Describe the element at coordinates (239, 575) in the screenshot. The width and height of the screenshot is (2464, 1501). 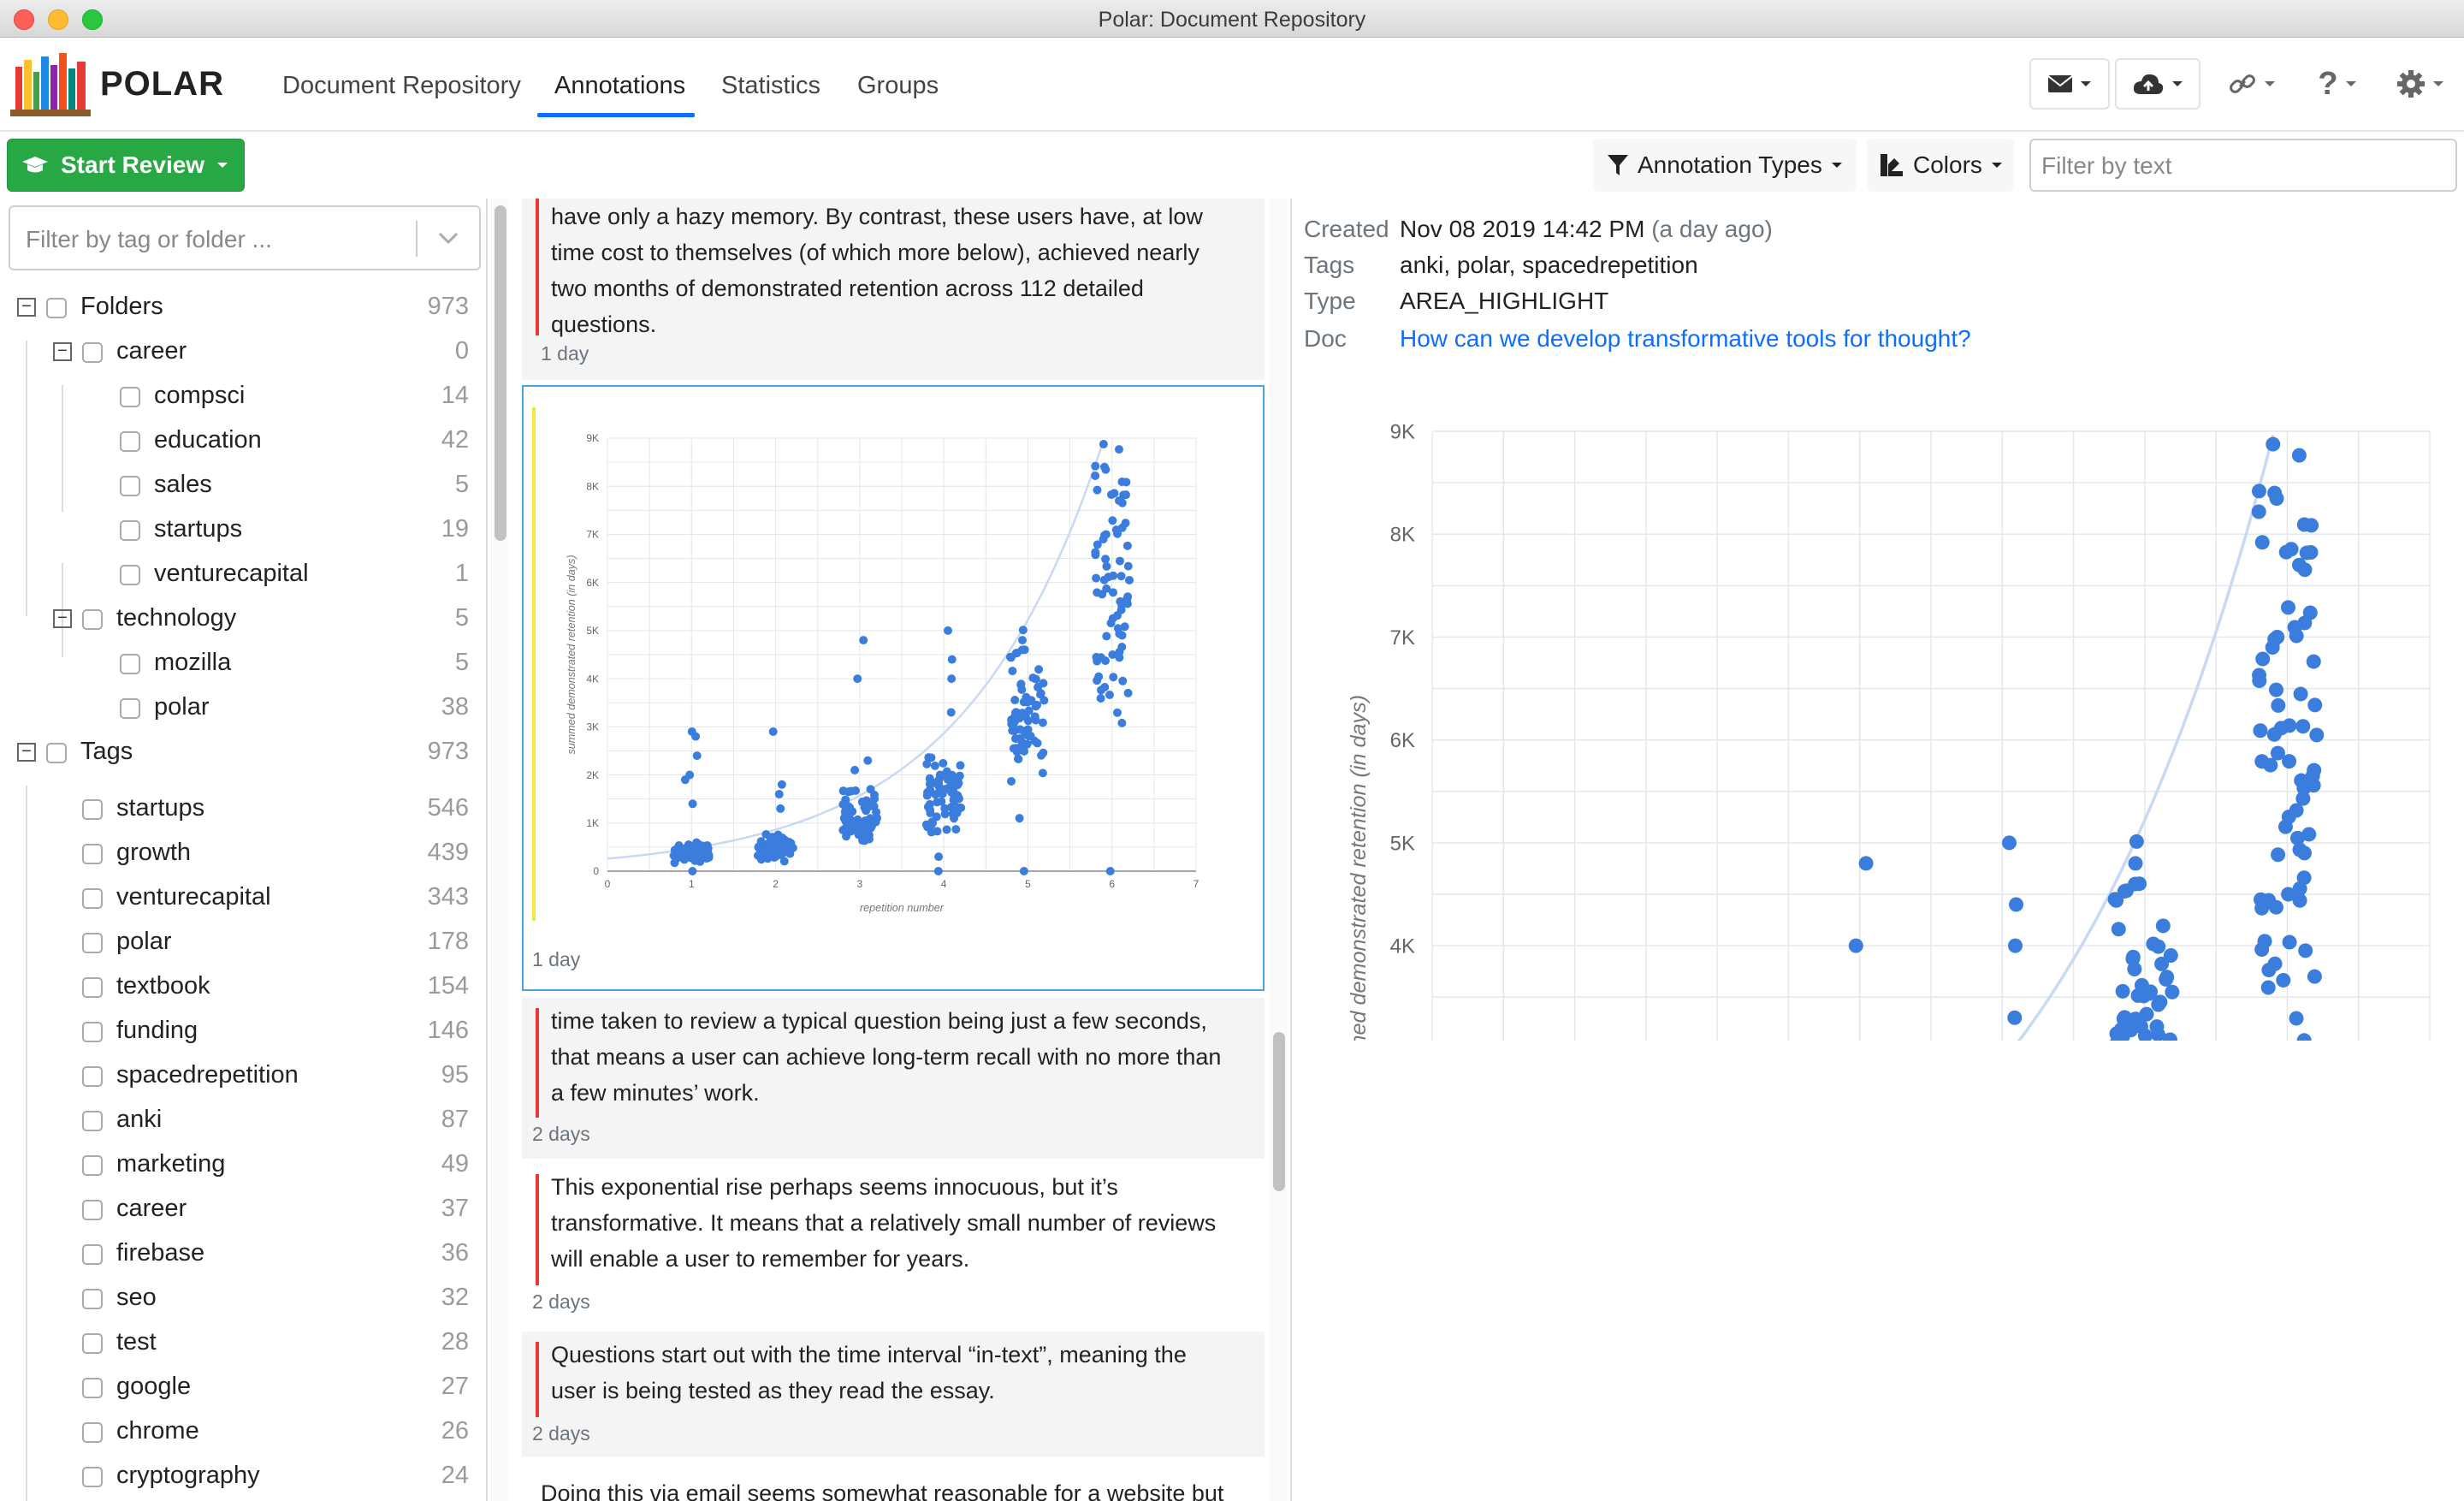
I see `sidebar-item-folder-venturecapital: venturecapital 1` at that location.